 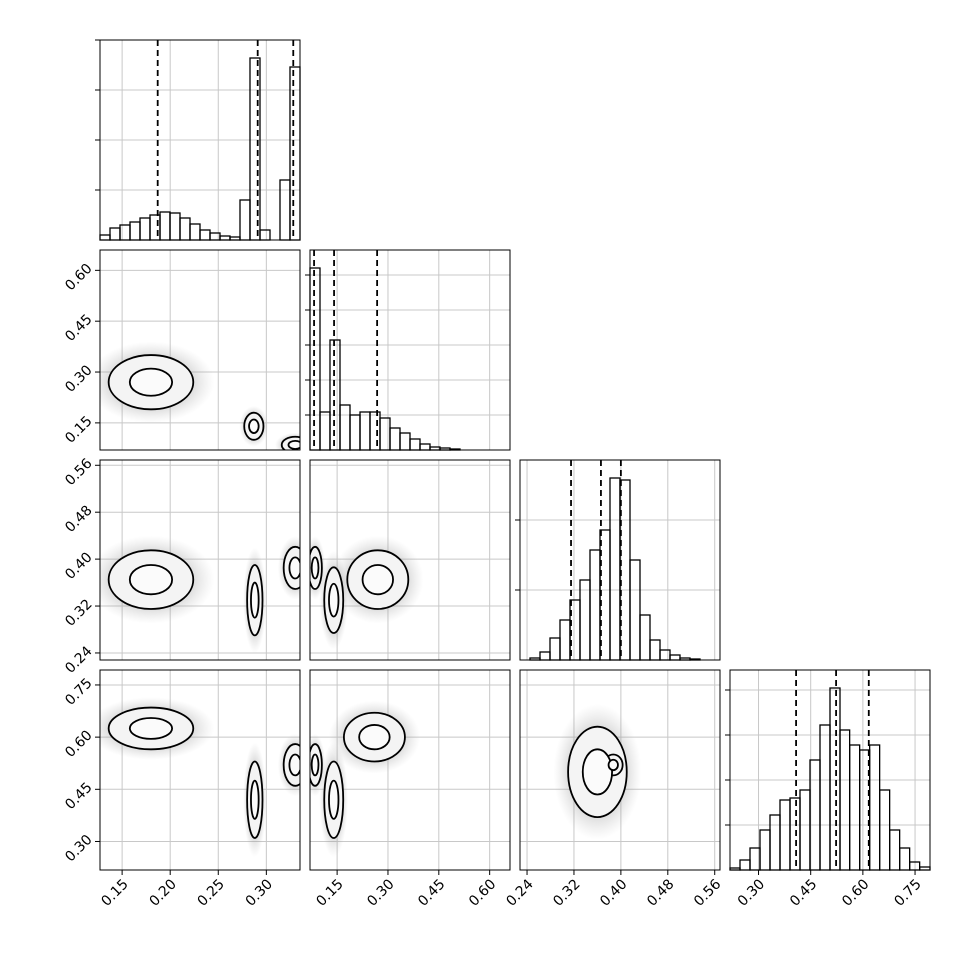 I want to click on y-tick-label: 0.56, so click(x=78, y=472).